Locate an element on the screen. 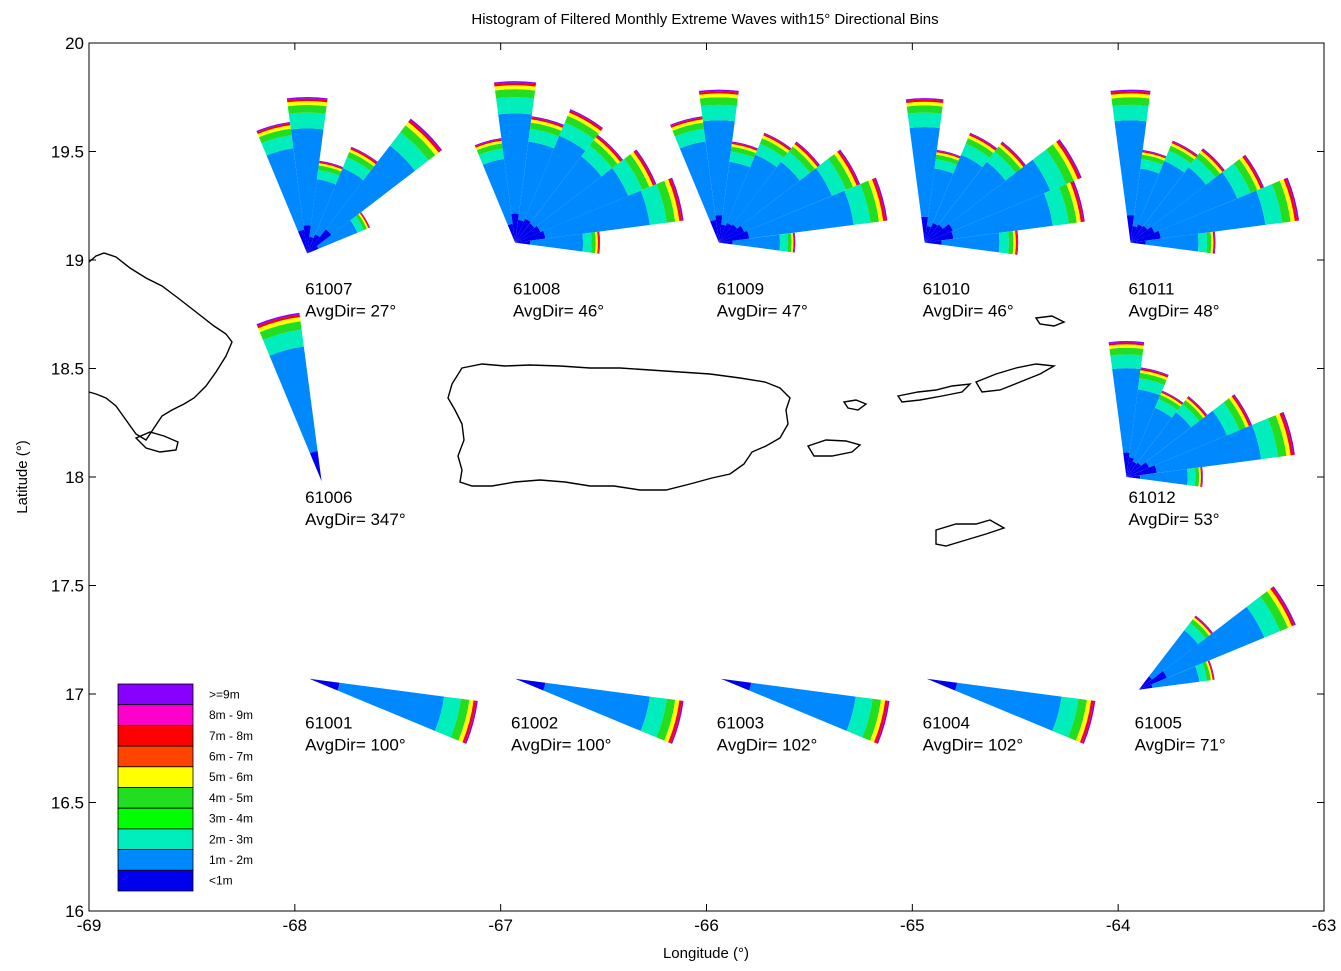 The width and height of the screenshot is (1341, 971). station-id-label: 61010 is located at coordinates (946, 289).